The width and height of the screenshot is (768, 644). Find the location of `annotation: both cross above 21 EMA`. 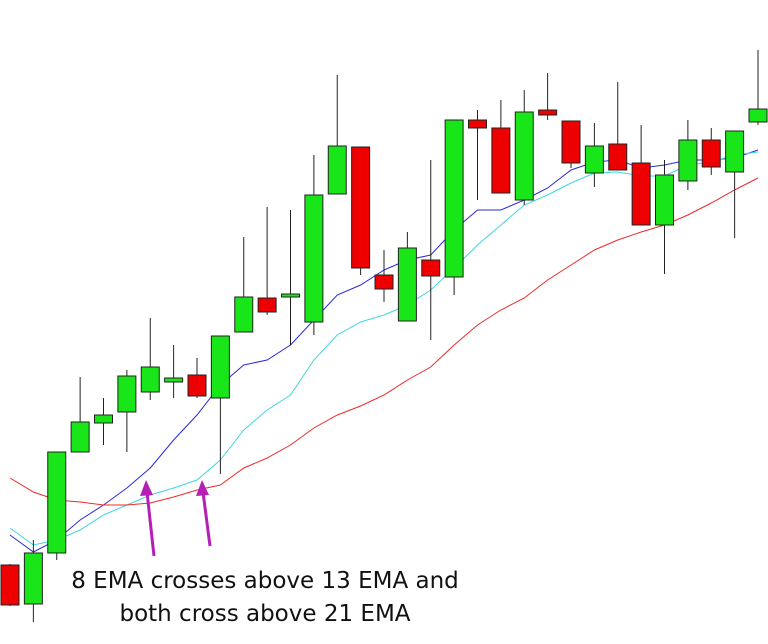

annotation: both cross above 21 EMA is located at coordinates (264, 614).